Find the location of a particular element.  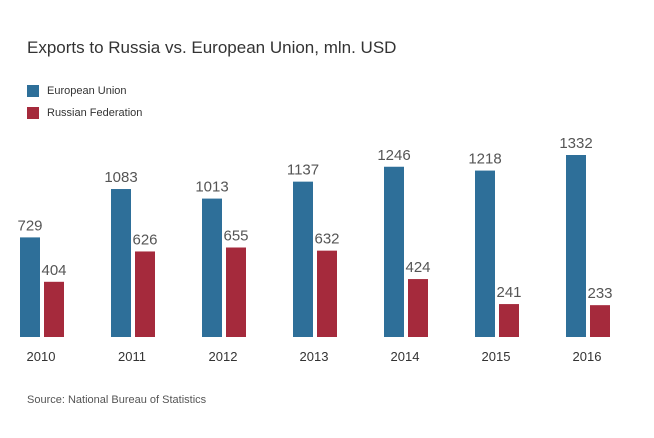

data-label-russian-federation-2014: 424 is located at coordinates (417, 267).